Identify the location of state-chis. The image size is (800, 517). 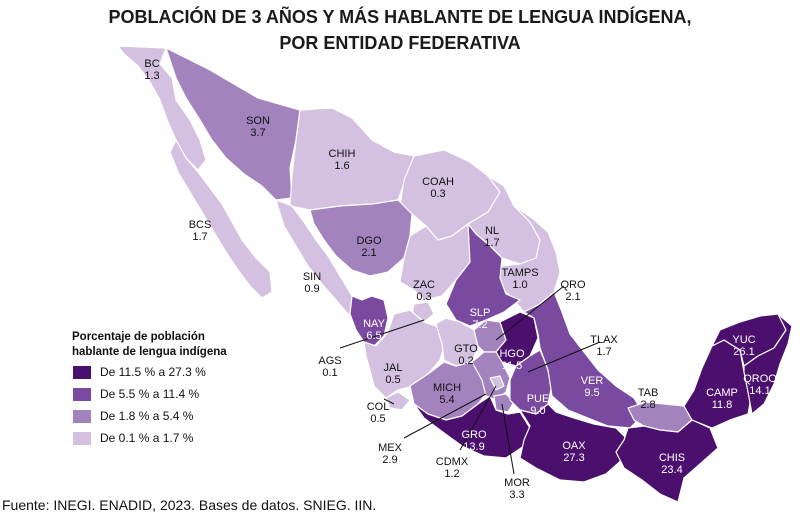
(667, 461).